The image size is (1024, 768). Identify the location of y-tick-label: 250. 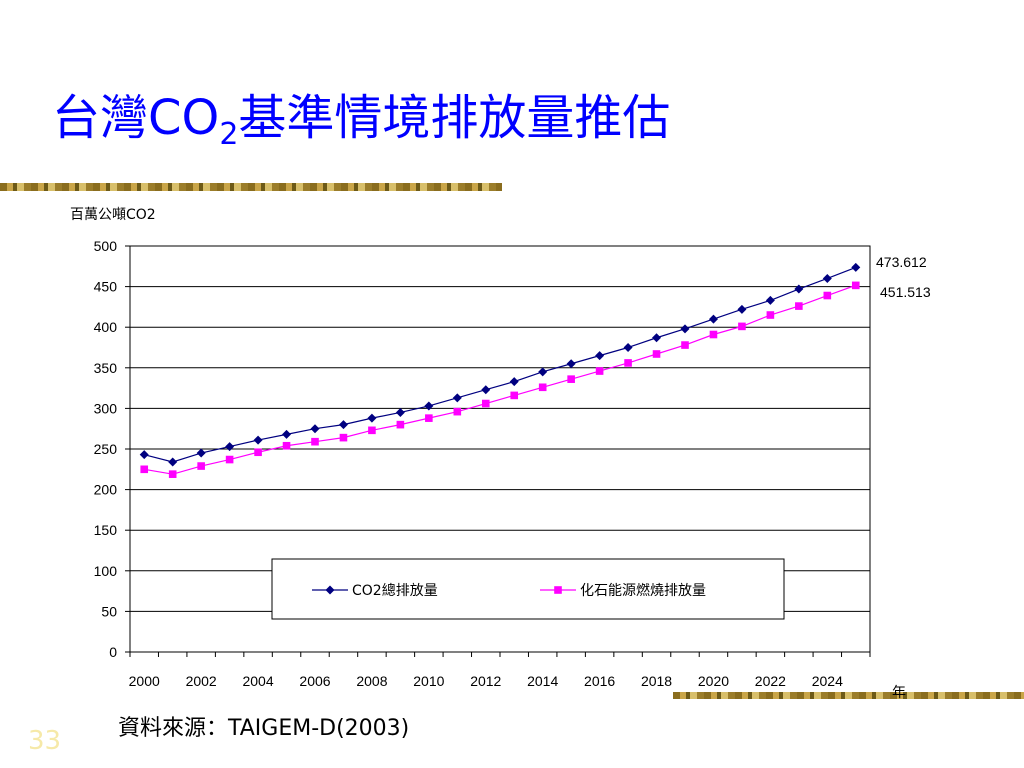
(106, 449).